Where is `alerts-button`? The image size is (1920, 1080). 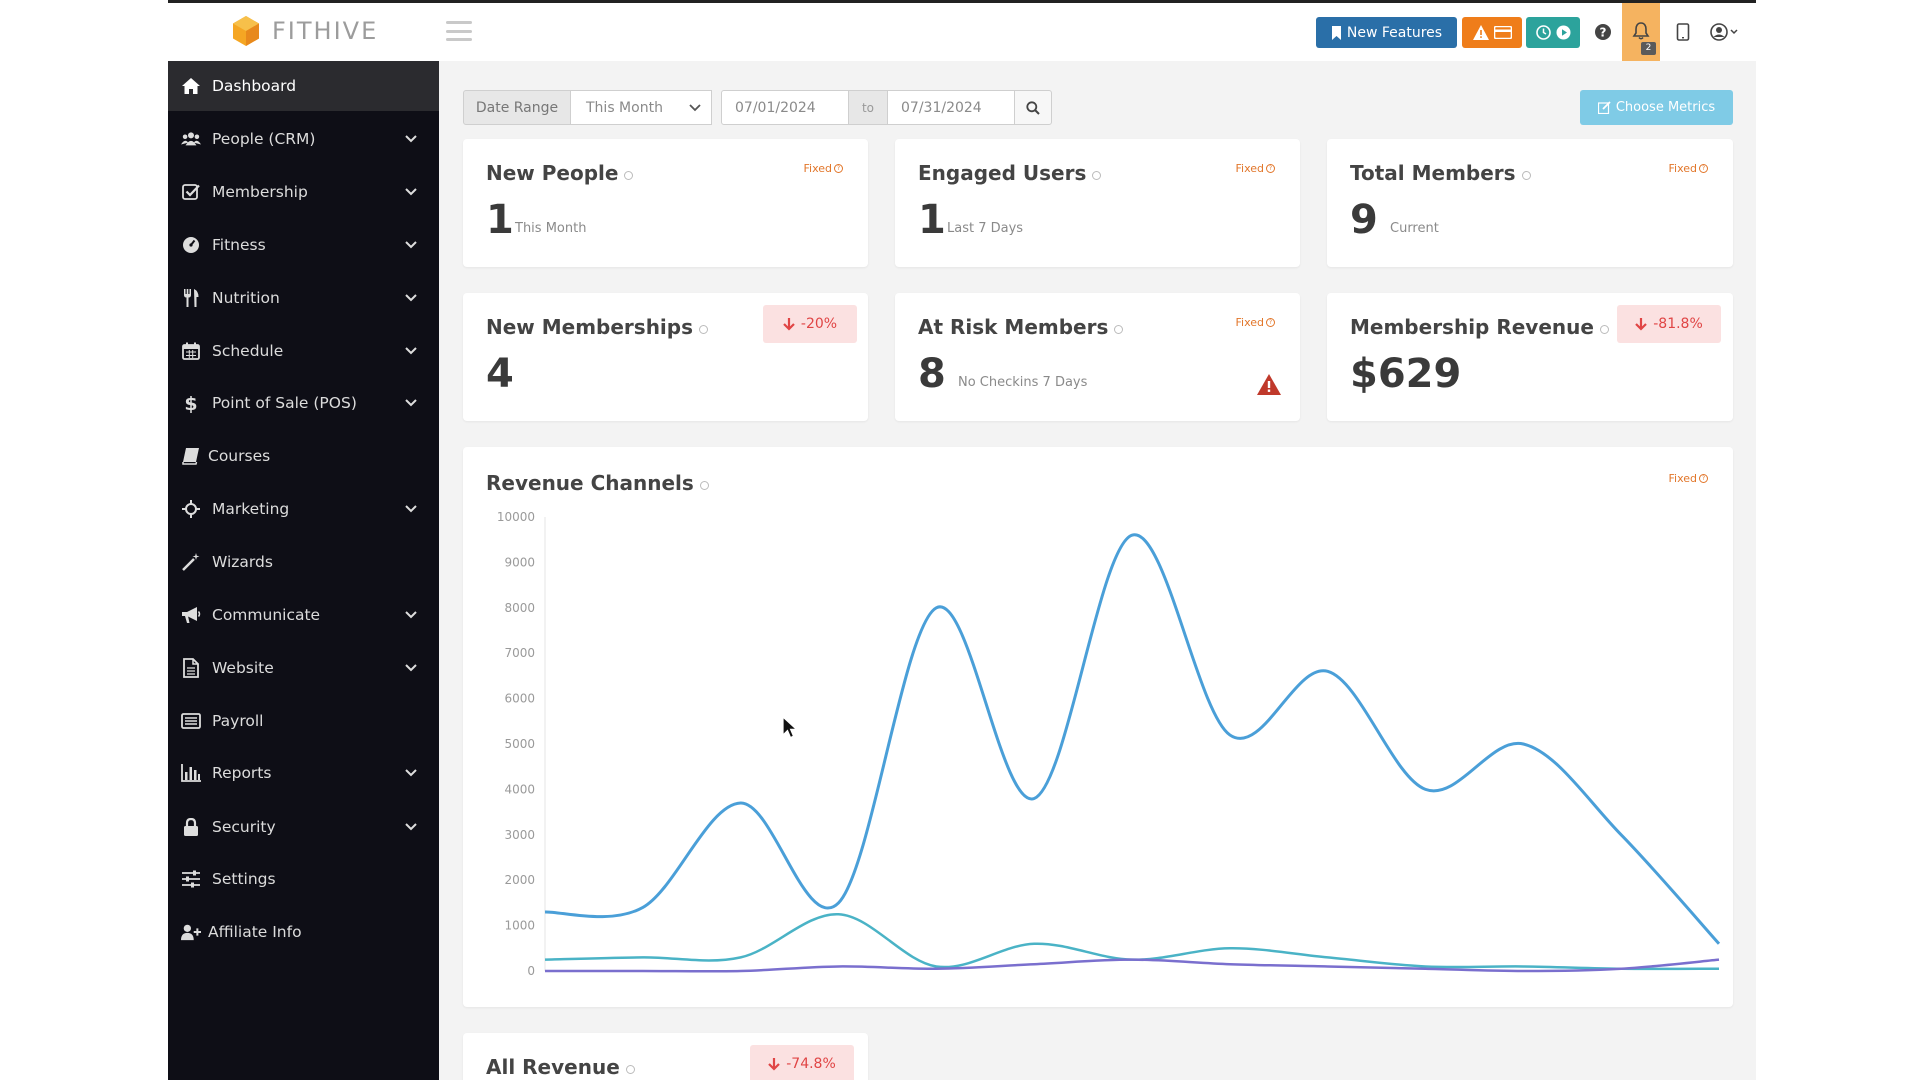 alerts-button is located at coordinates (1492, 32).